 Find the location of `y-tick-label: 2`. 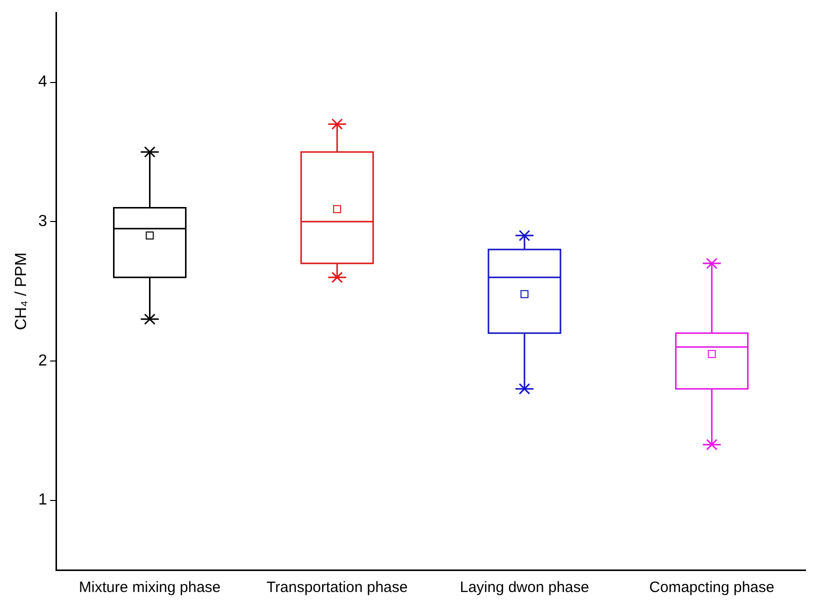

y-tick-label: 2 is located at coordinates (43, 361).